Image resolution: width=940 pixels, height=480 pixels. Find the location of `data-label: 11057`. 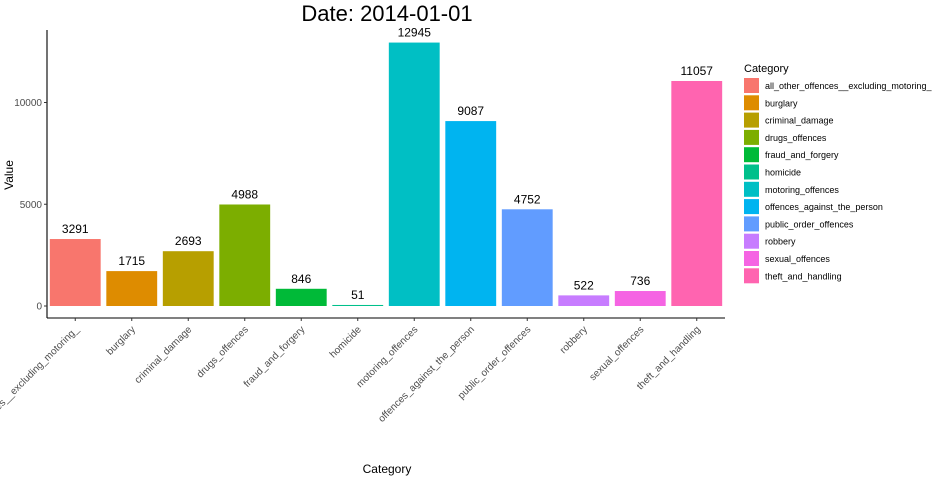

data-label: 11057 is located at coordinates (697, 71).